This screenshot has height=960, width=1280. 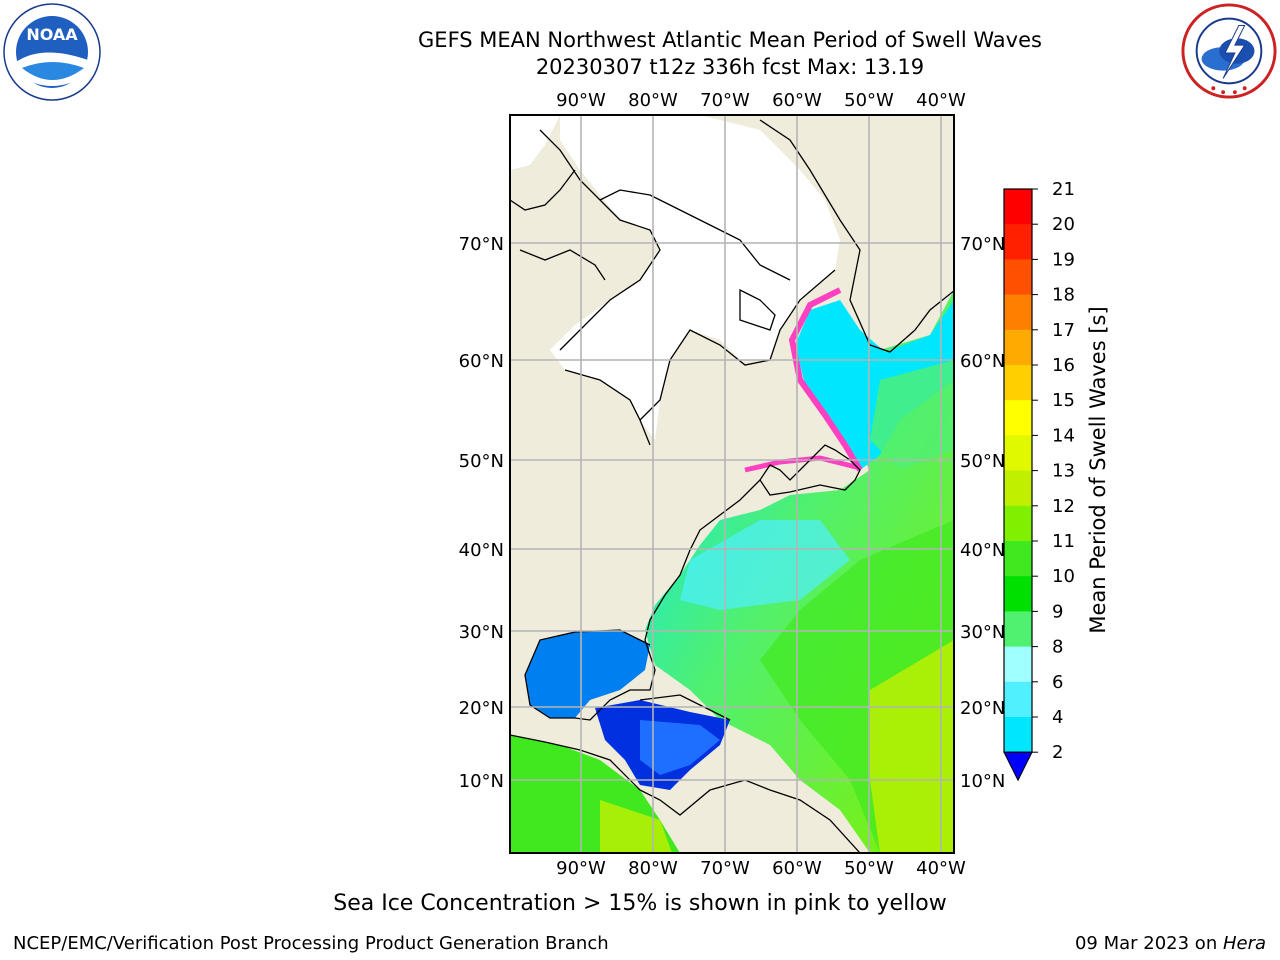 What do you see at coordinates (1063, 400) in the screenshot?
I see `colorbar-tick-label: 15` at bounding box center [1063, 400].